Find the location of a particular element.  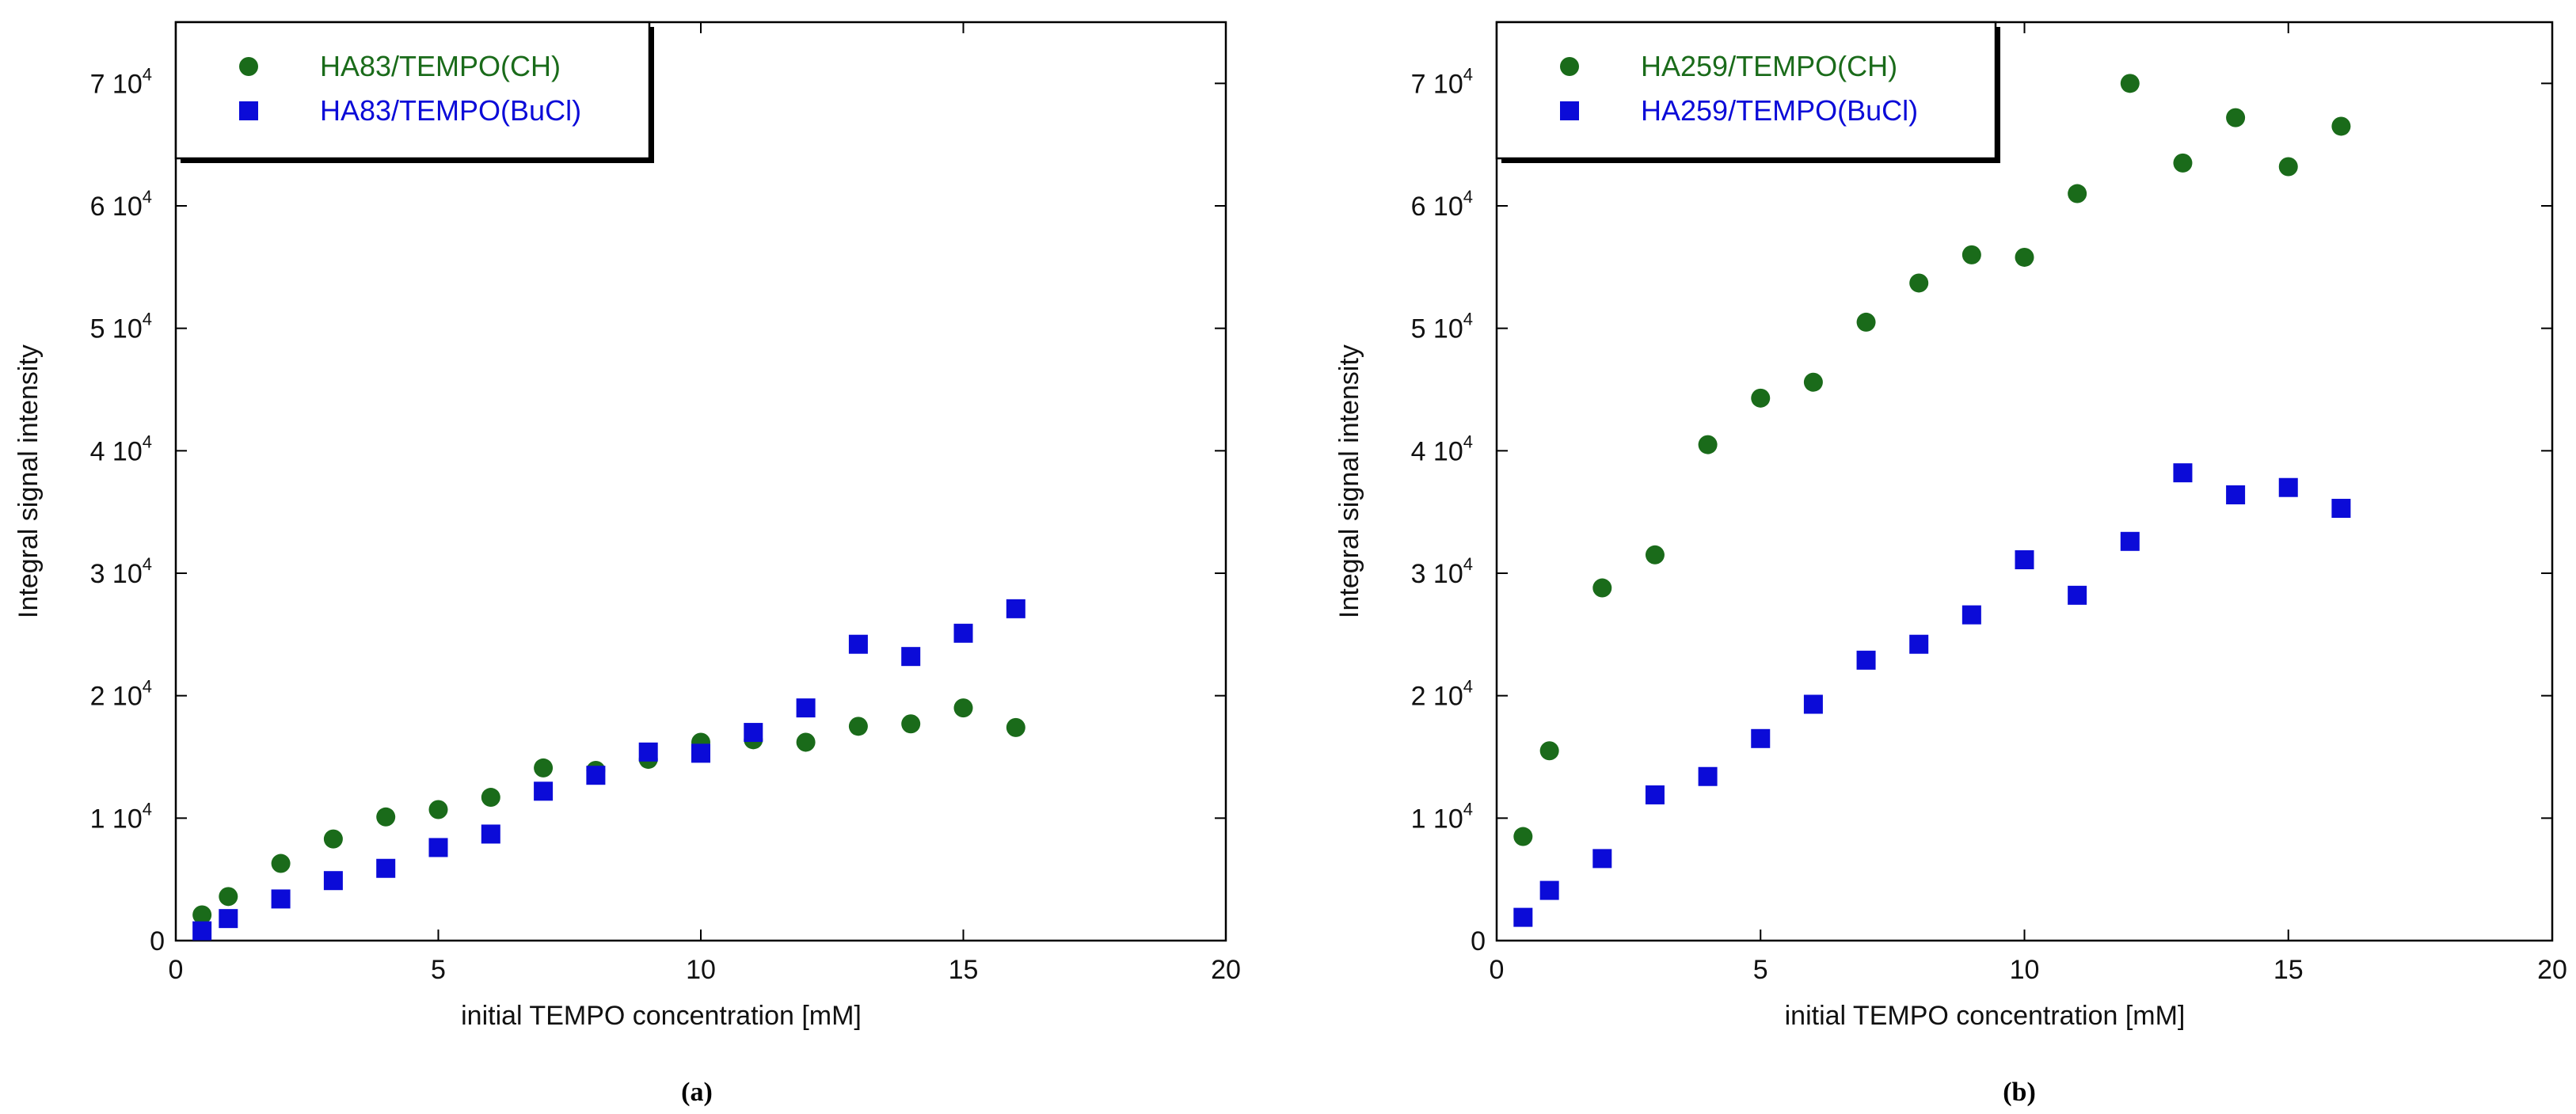

figure-caption: (a) is located at coordinates (697, 1092).